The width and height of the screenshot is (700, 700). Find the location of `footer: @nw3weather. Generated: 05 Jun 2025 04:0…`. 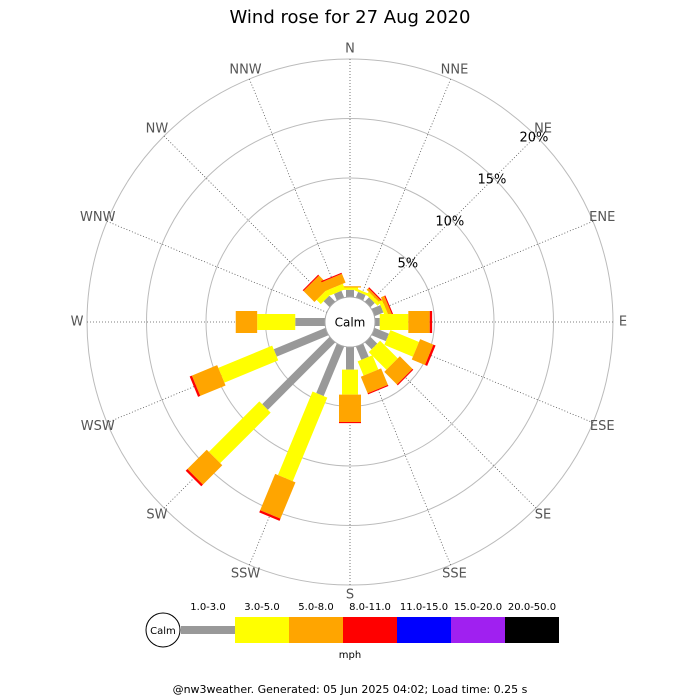

footer: @nw3weather. Generated: 05 Jun 2025 04:0… is located at coordinates (350, 689).